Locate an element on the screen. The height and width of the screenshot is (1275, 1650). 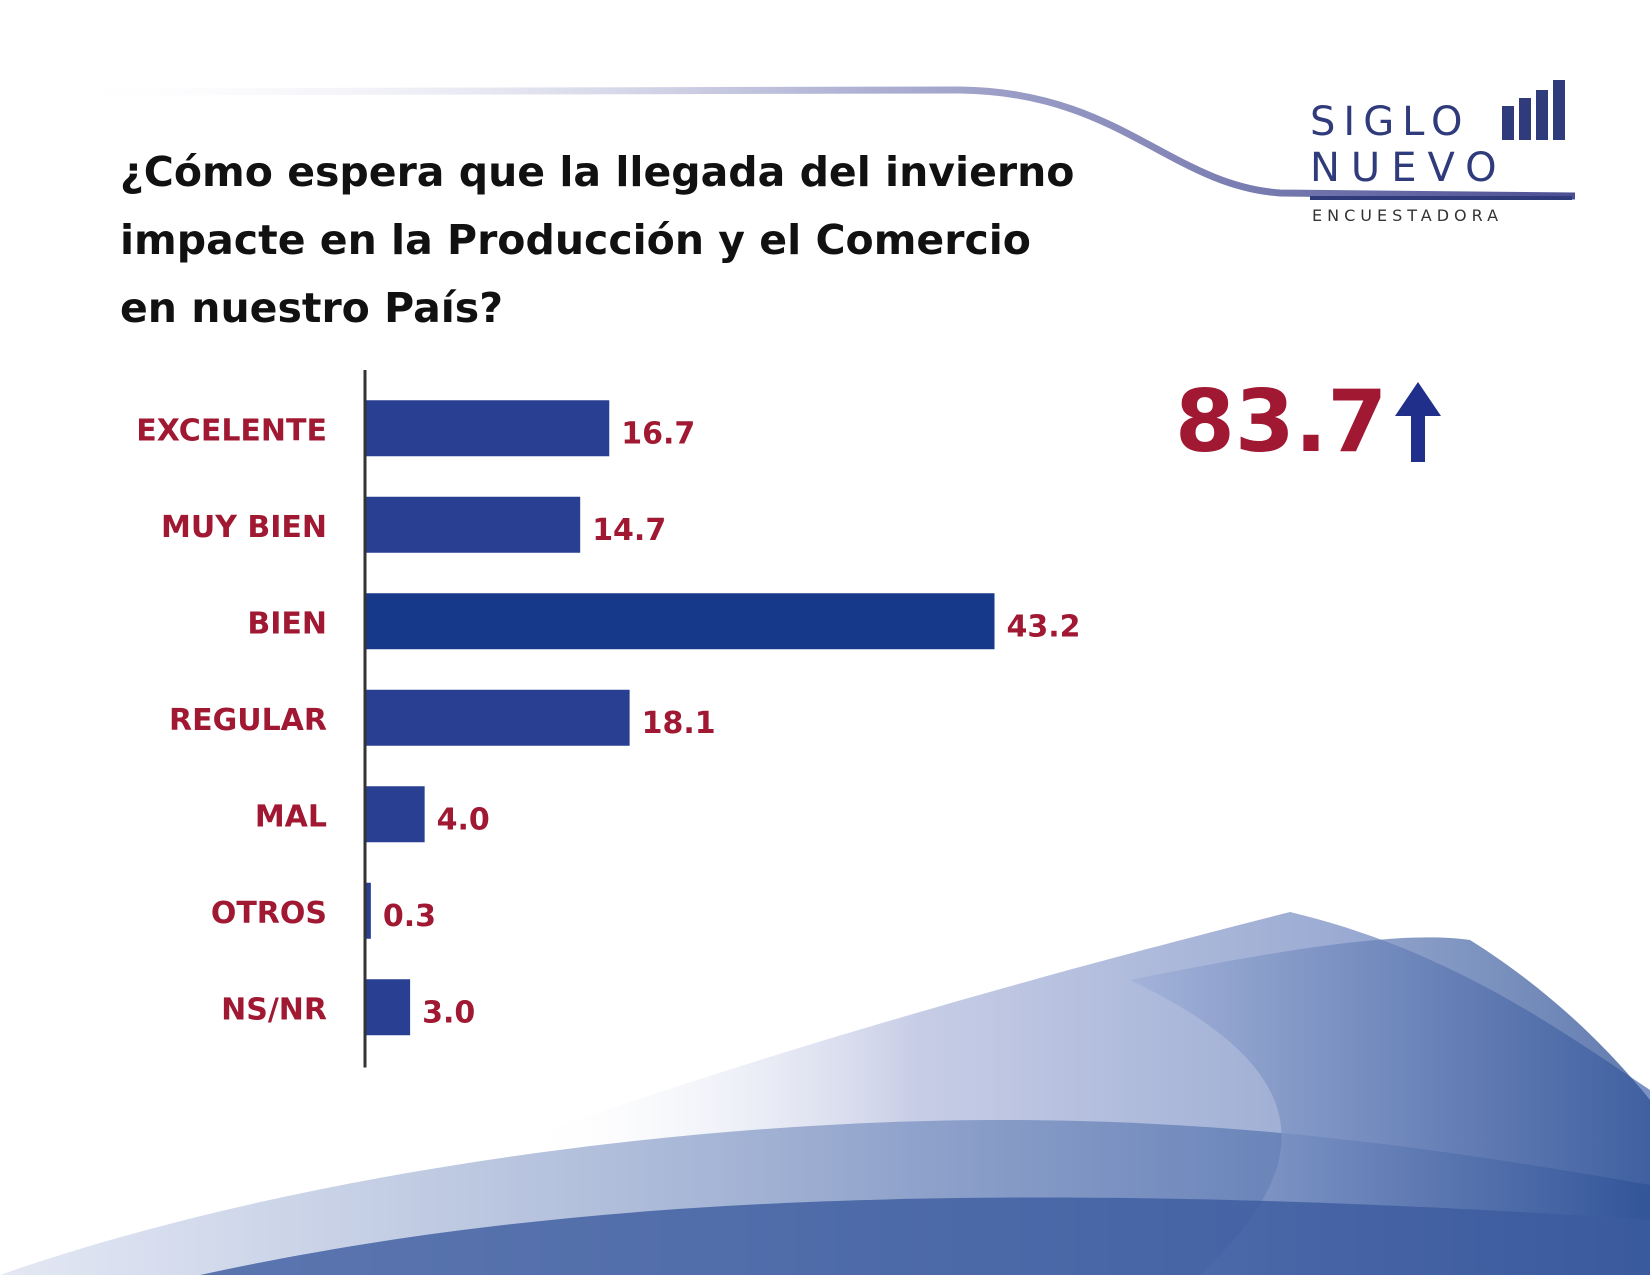
category-label: MAL is located at coordinates (291, 816).